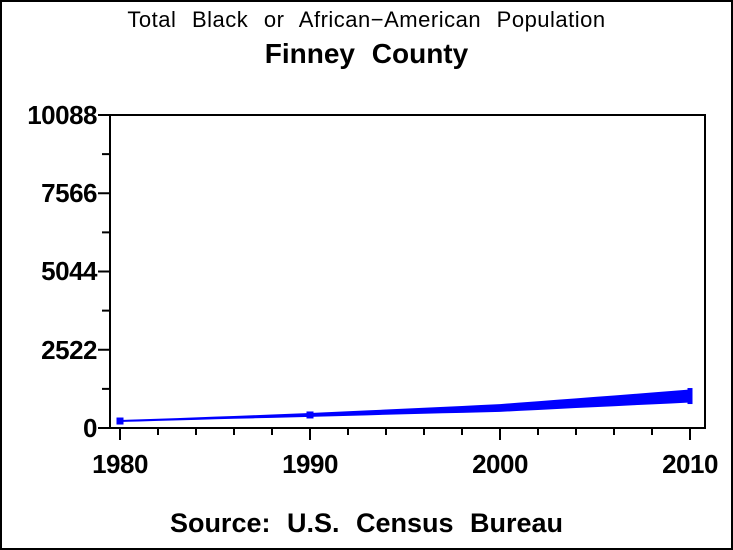 This screenshot has height=550, width=733. Describe the element at coordinates (69, 271) in the screenshot. I see `y-axis-tick-label: 5044` at that location.